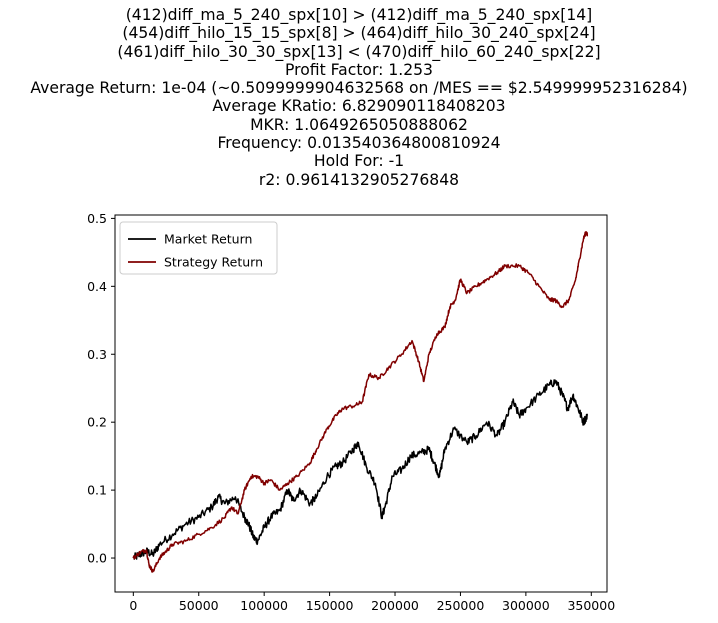 The width and height of the screenshot is (718, 623). I want to click on legend-box, so click(198, 248).